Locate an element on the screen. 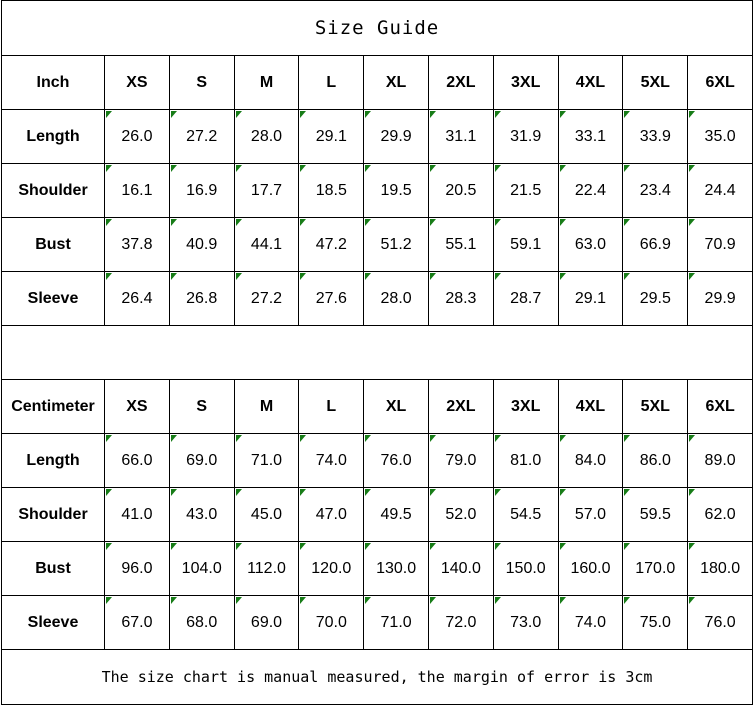 The height and width of the screenshot is (705, 753). value-cm-sleeve-m: 69.0 is located at coordinates (266, 622).